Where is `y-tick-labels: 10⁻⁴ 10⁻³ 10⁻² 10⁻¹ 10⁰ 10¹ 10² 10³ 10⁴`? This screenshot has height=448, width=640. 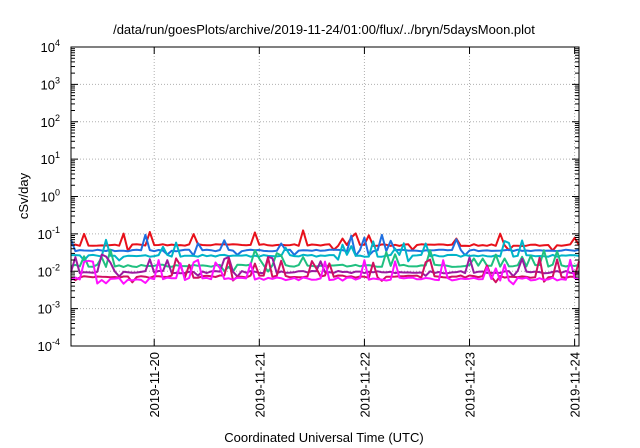
y-tick-labels: 10⁻⁴ 10⁻³ 10⁻² 10⁻¹ 10⁰ 10¹ 10² 10³ 10⁴ is located at coordinates (49, 196).